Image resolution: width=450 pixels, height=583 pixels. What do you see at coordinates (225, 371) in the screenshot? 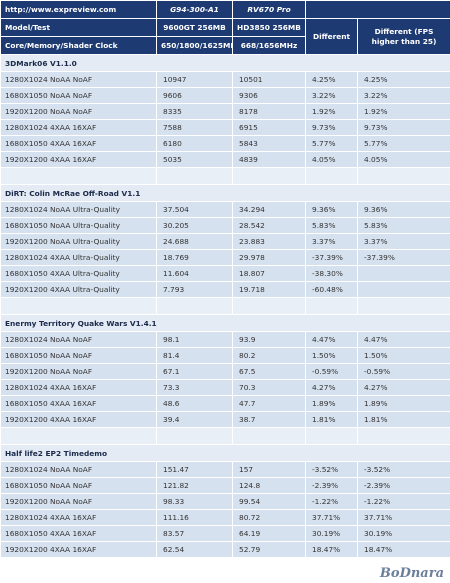
I see `data-row: 1920X1200 NoAA NoAF 67.1 67.5 -0.59% -0.59%` at bounding box center [225, 371].